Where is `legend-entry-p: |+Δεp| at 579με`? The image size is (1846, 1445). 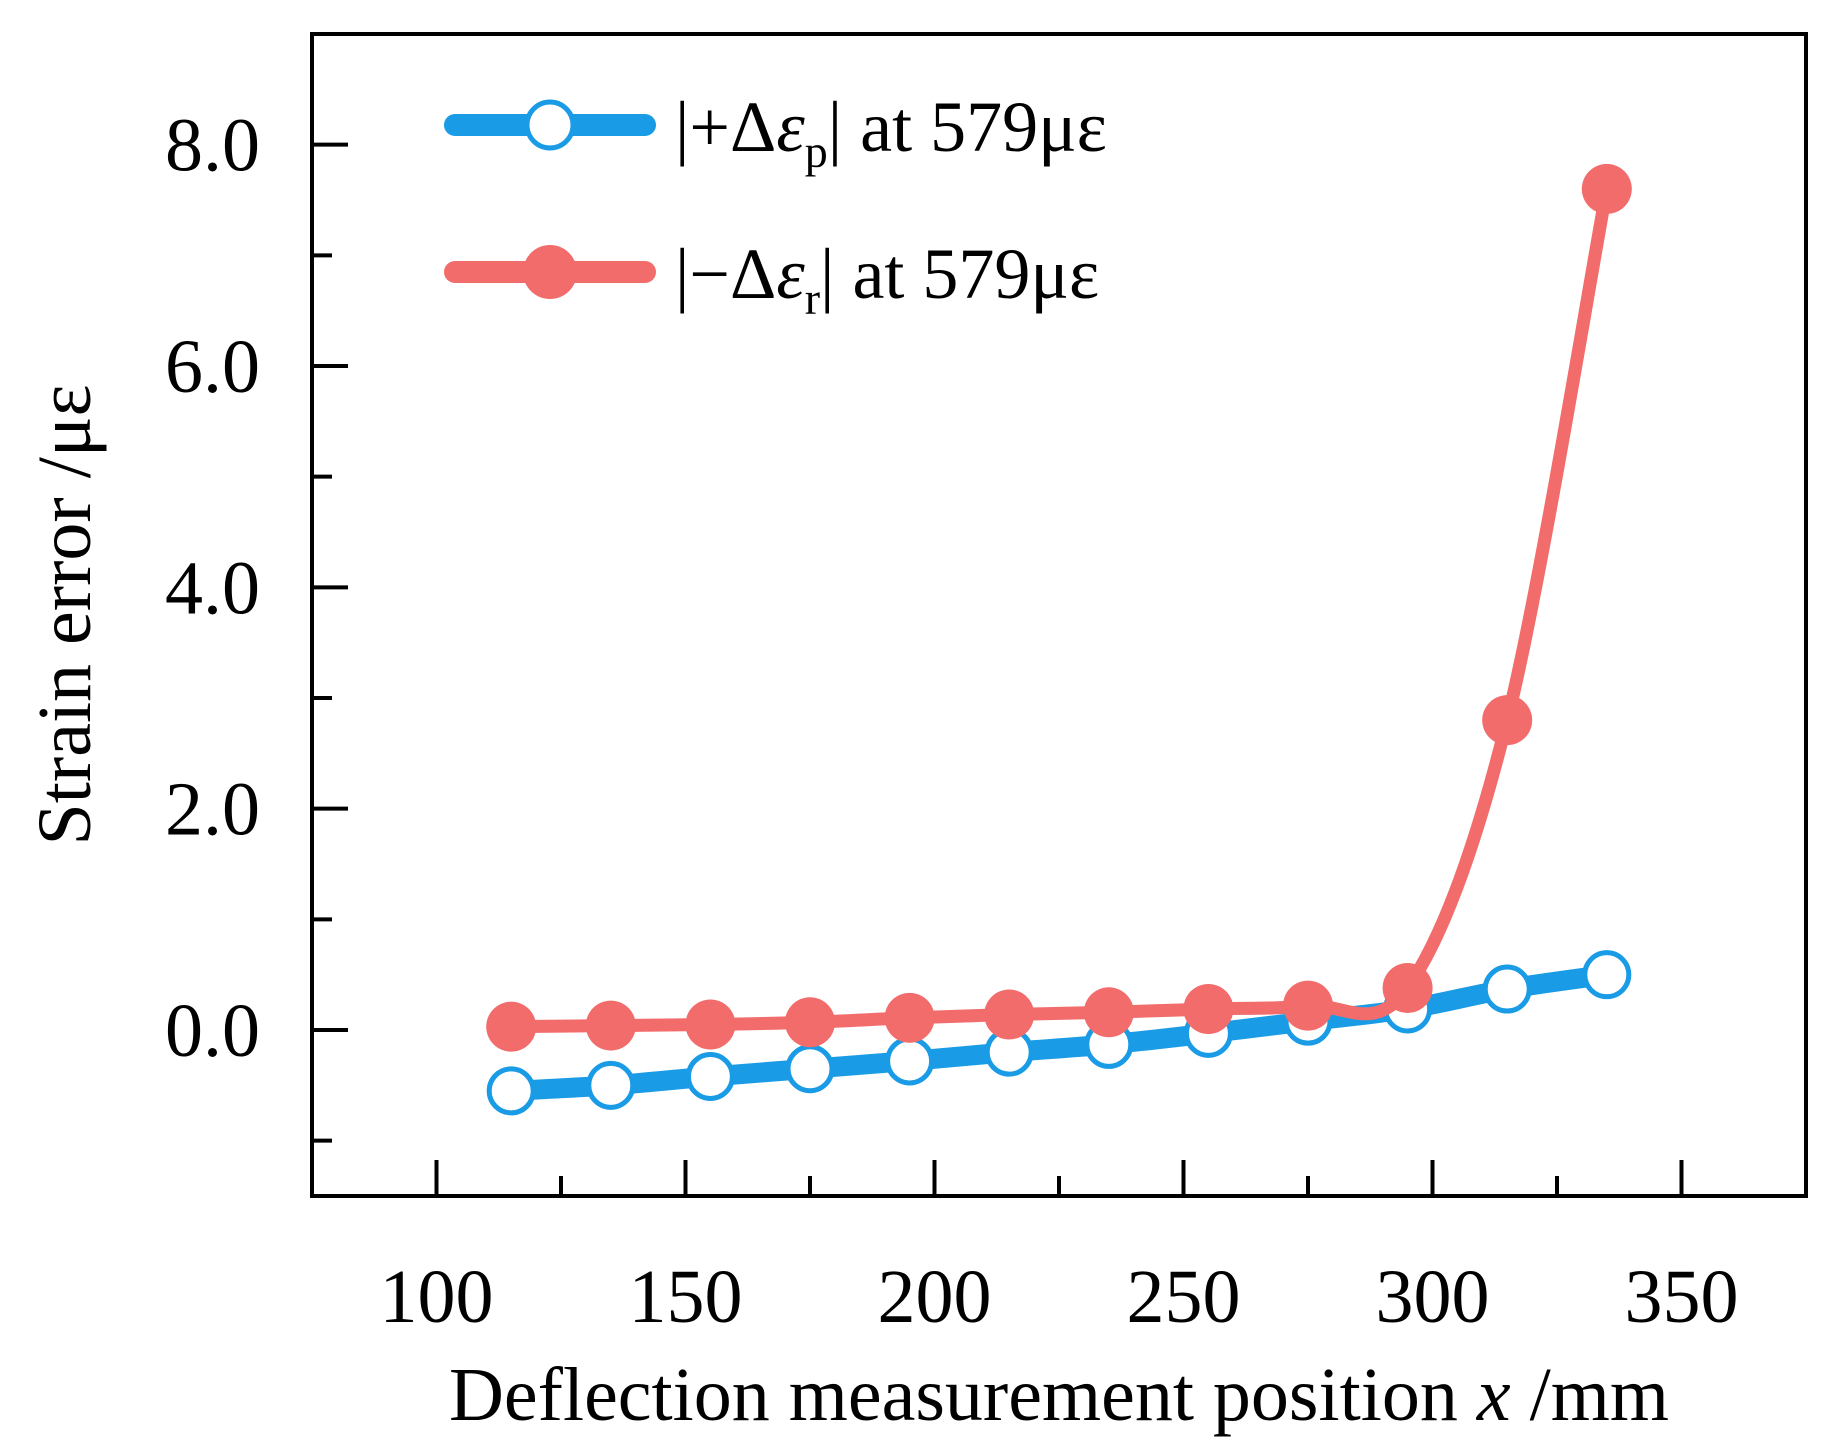 legend-entry-p: |+Δεp| at 579με is located at coordinates (775, 132).